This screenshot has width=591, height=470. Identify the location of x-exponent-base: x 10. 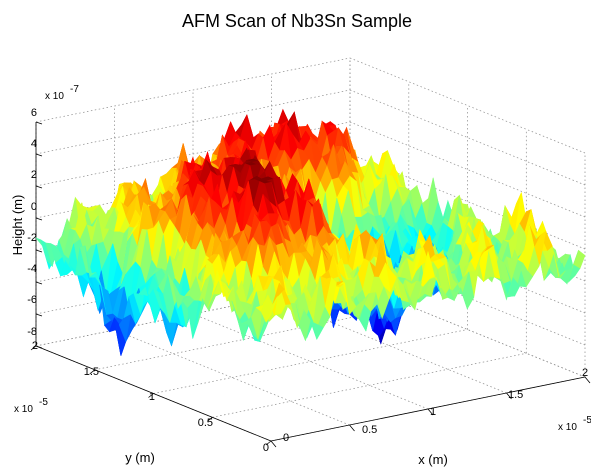
(567, 427).